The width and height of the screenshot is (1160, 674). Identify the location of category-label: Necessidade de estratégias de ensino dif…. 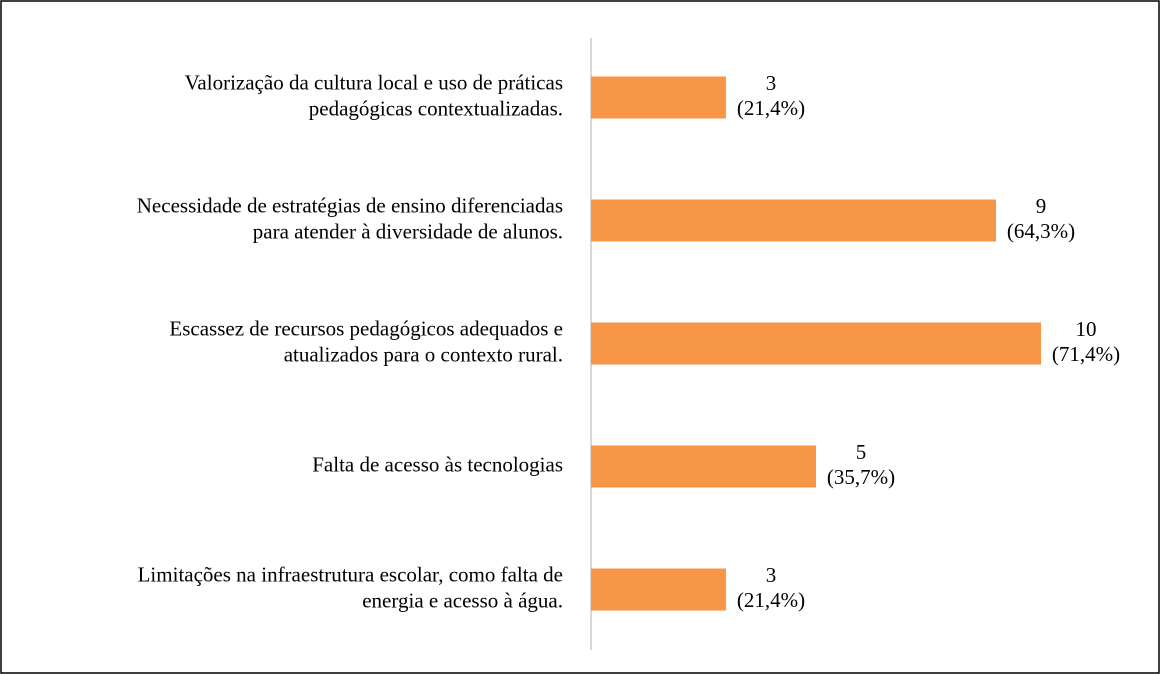
(350, 218).